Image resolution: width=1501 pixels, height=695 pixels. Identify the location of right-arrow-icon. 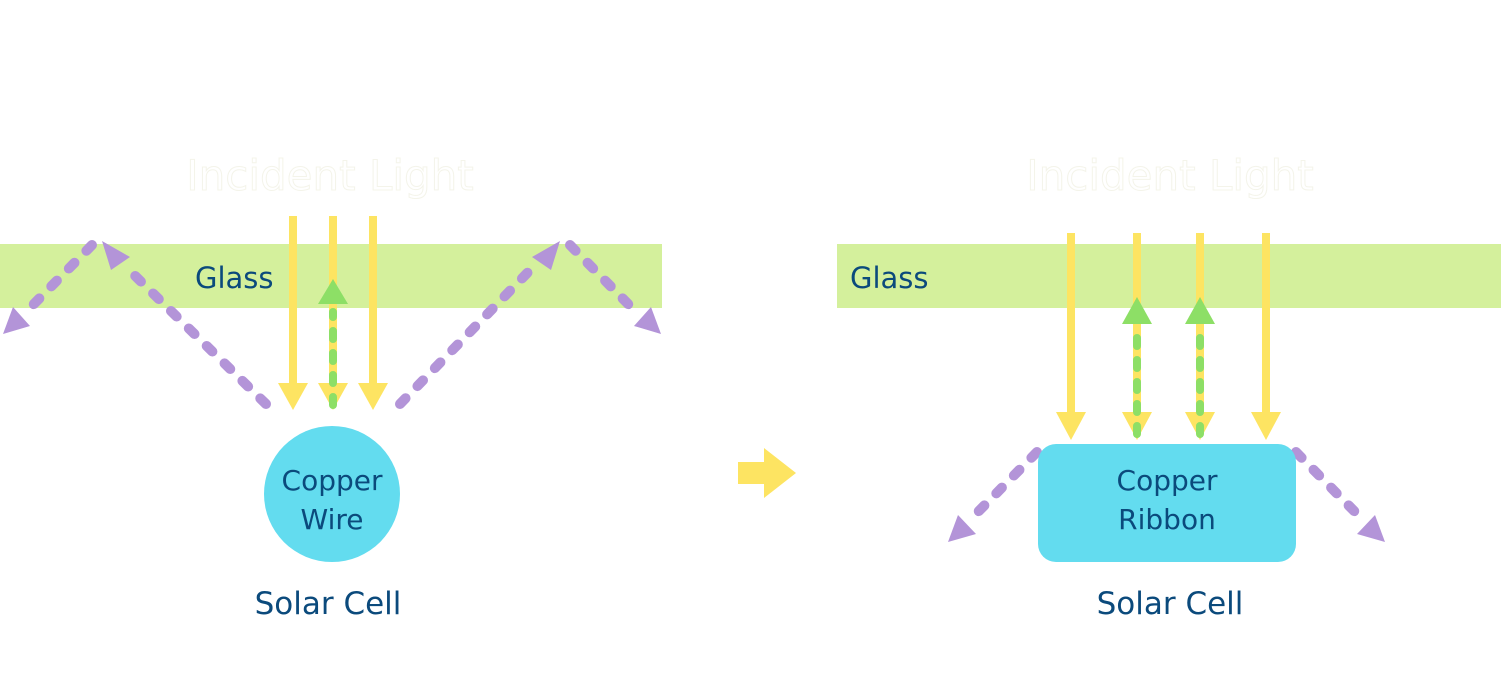
(767, 473).